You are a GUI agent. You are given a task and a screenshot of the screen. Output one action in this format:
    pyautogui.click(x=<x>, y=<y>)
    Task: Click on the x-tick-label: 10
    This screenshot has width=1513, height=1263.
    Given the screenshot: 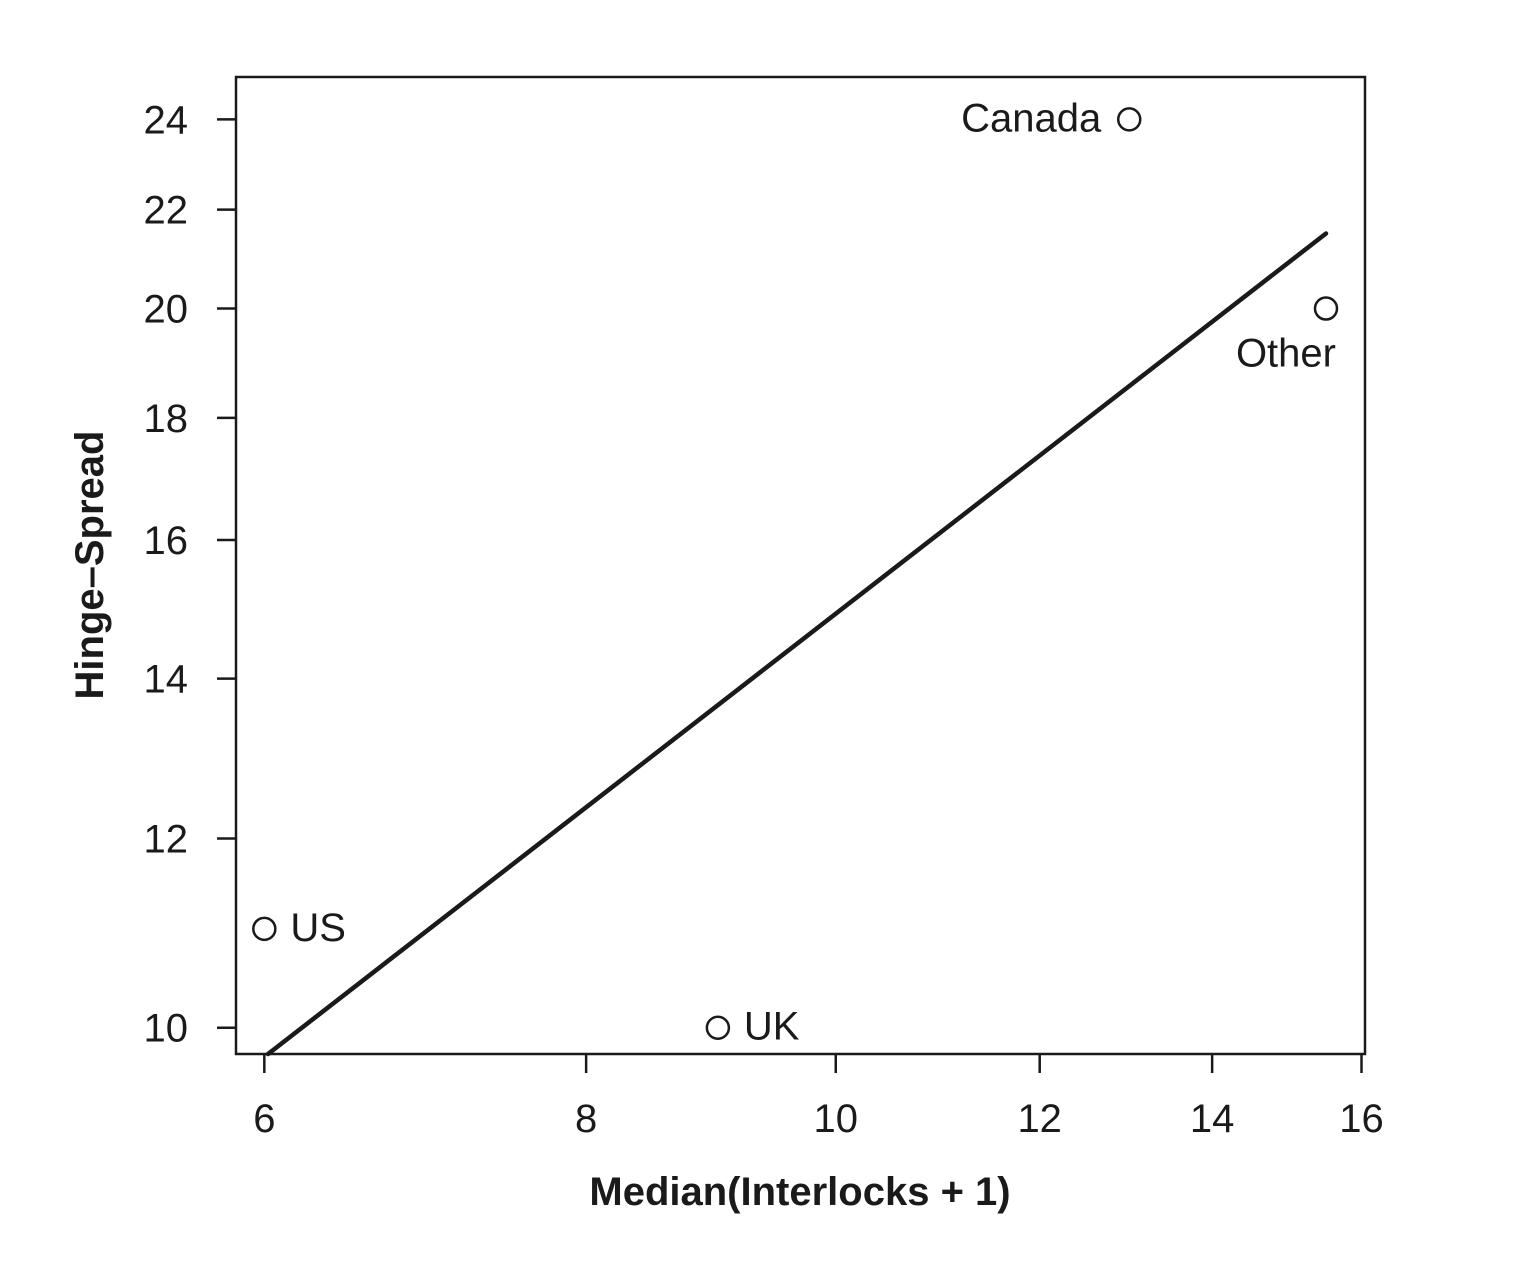 What is the action you would take?
    pyautogui.click(x=835, y=1119)
    